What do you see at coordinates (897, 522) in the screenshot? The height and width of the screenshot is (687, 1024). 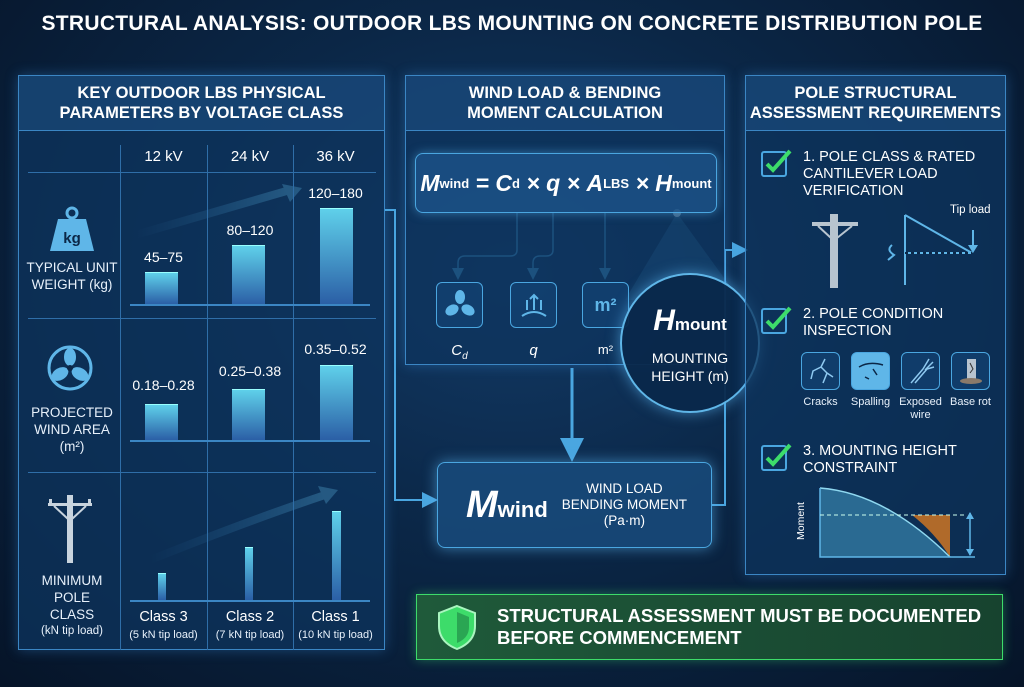 I see `moment-constraint-chart` at bounding box center [897, 522].